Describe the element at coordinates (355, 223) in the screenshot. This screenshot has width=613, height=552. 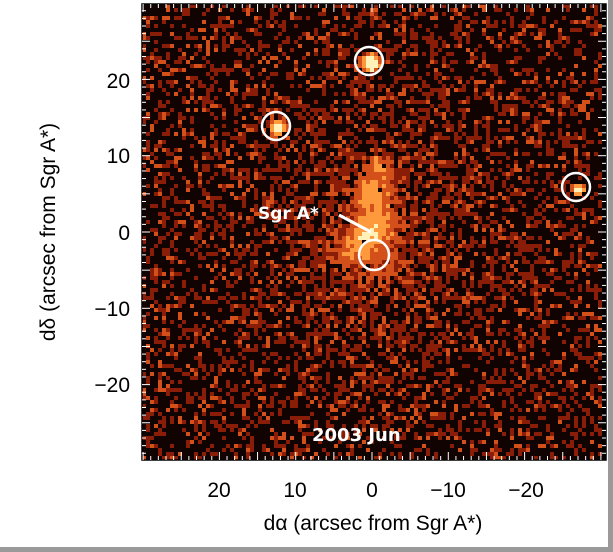
I see `sgr-a-star-pointer` at that location.